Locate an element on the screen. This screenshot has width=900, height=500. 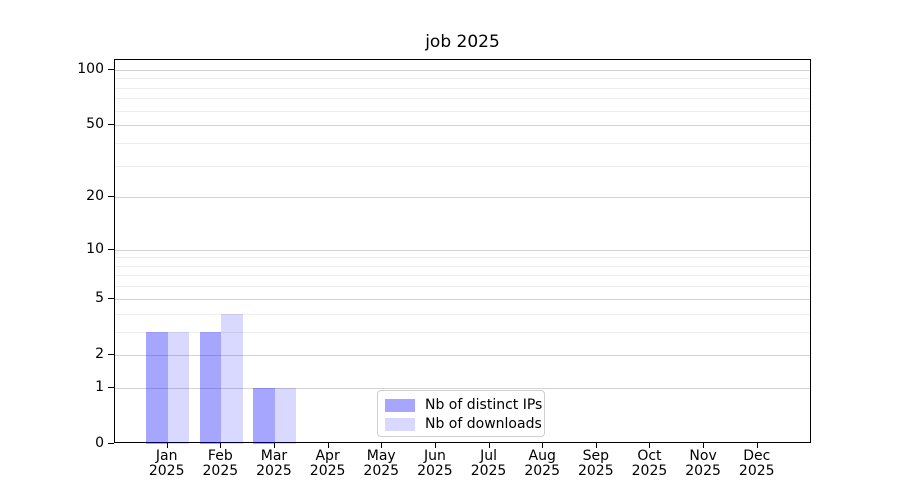
x-axis-tick-label: Aug 2025 is located at coordinates (542, 463).